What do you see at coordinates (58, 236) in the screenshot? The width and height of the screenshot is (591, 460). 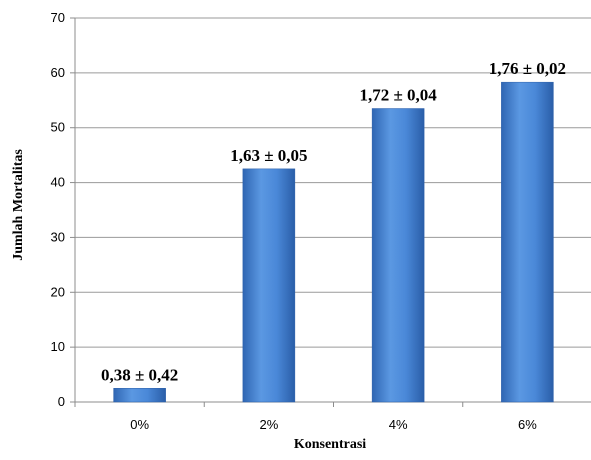 I see `y-tick-label: 30` at bounding box center [58, 236].